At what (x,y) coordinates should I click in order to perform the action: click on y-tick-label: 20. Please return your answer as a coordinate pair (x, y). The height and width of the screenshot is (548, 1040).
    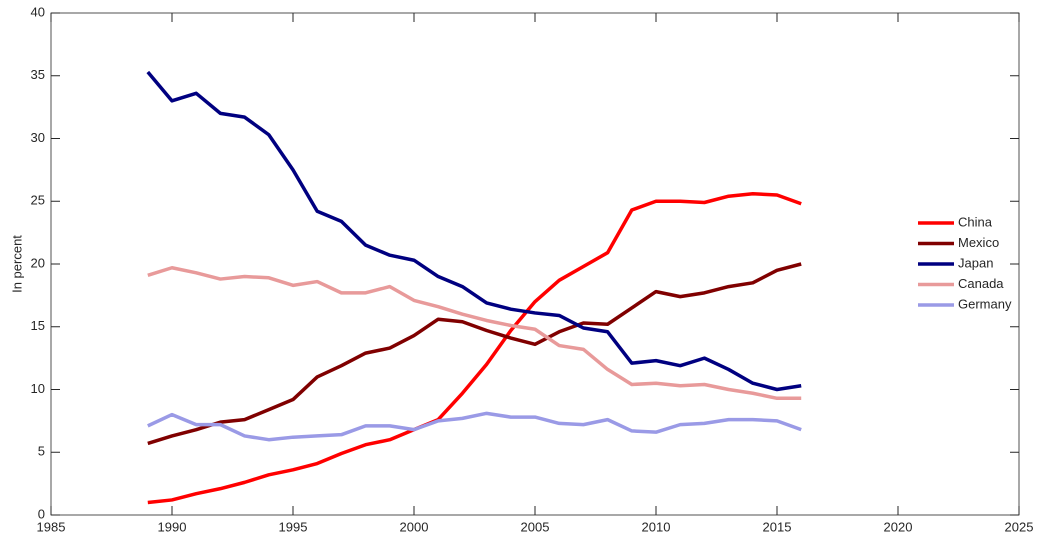
    Looking at the image, I should click on (38, 262).